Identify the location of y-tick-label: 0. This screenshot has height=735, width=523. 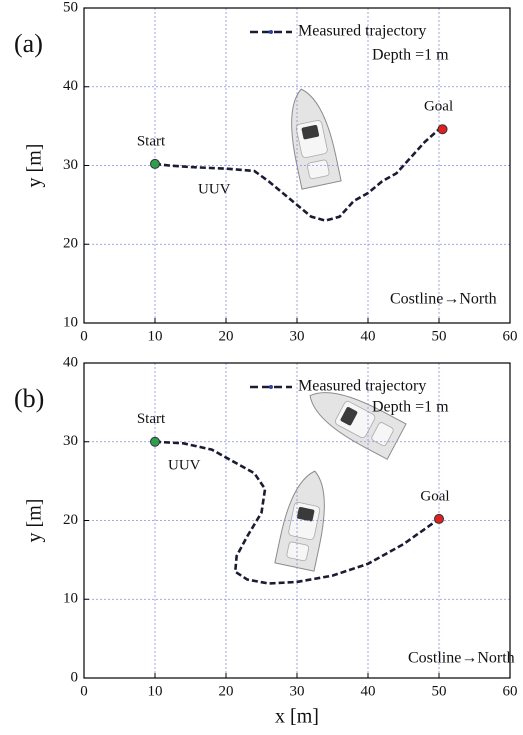
(75, 677).